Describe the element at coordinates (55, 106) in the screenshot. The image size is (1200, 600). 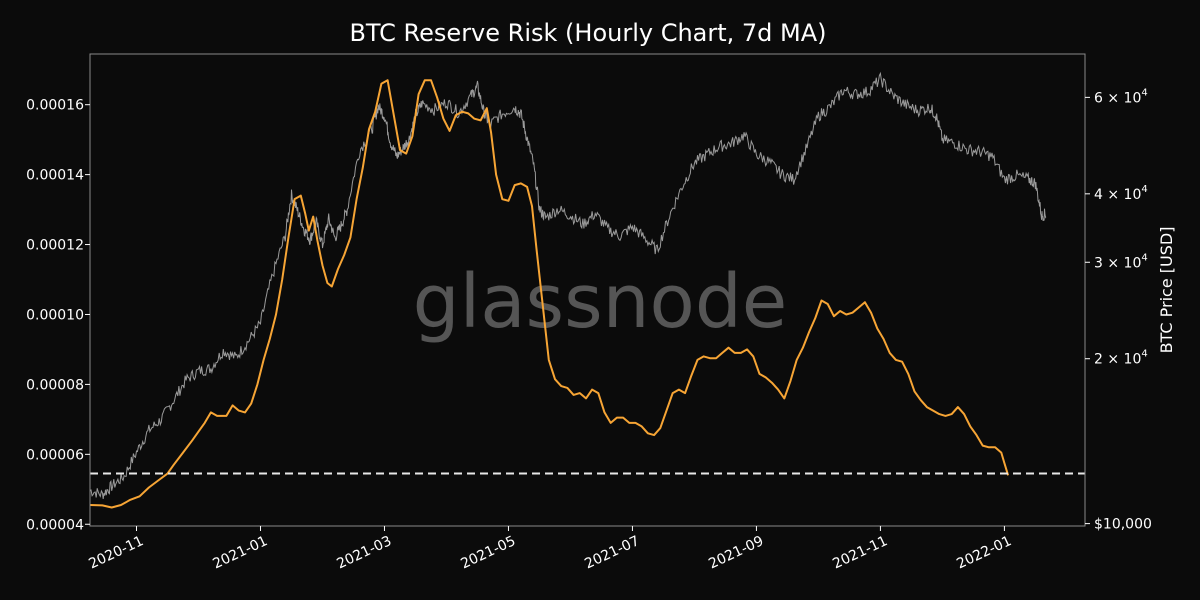
I see `y-left-tick-label: 0.00016` at that location.